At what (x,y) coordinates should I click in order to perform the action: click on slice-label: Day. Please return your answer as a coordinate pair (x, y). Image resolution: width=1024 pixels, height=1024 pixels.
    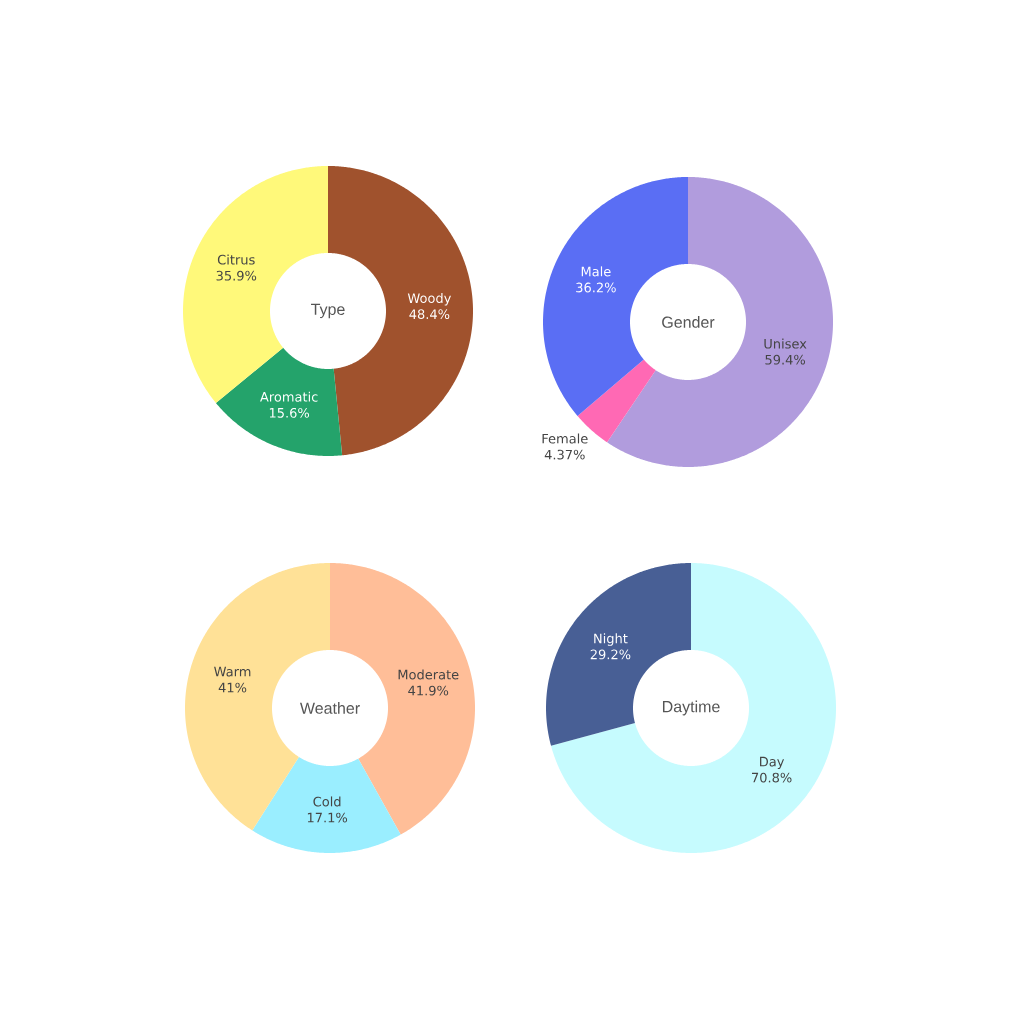
    Looking at the image, I should click on (772, 763).